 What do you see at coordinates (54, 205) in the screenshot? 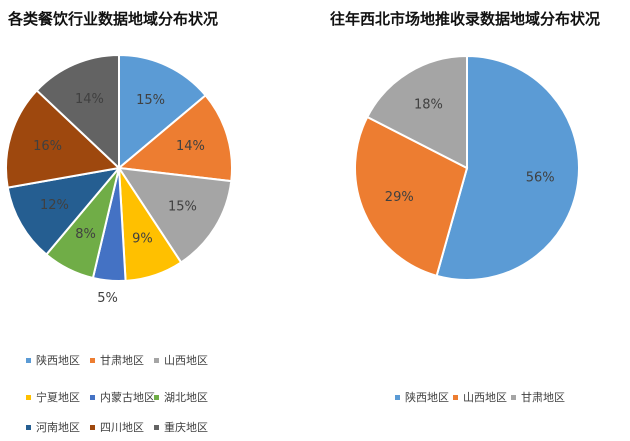
I see `data-label-0-6: 12%` at bounding box center [54, 205].